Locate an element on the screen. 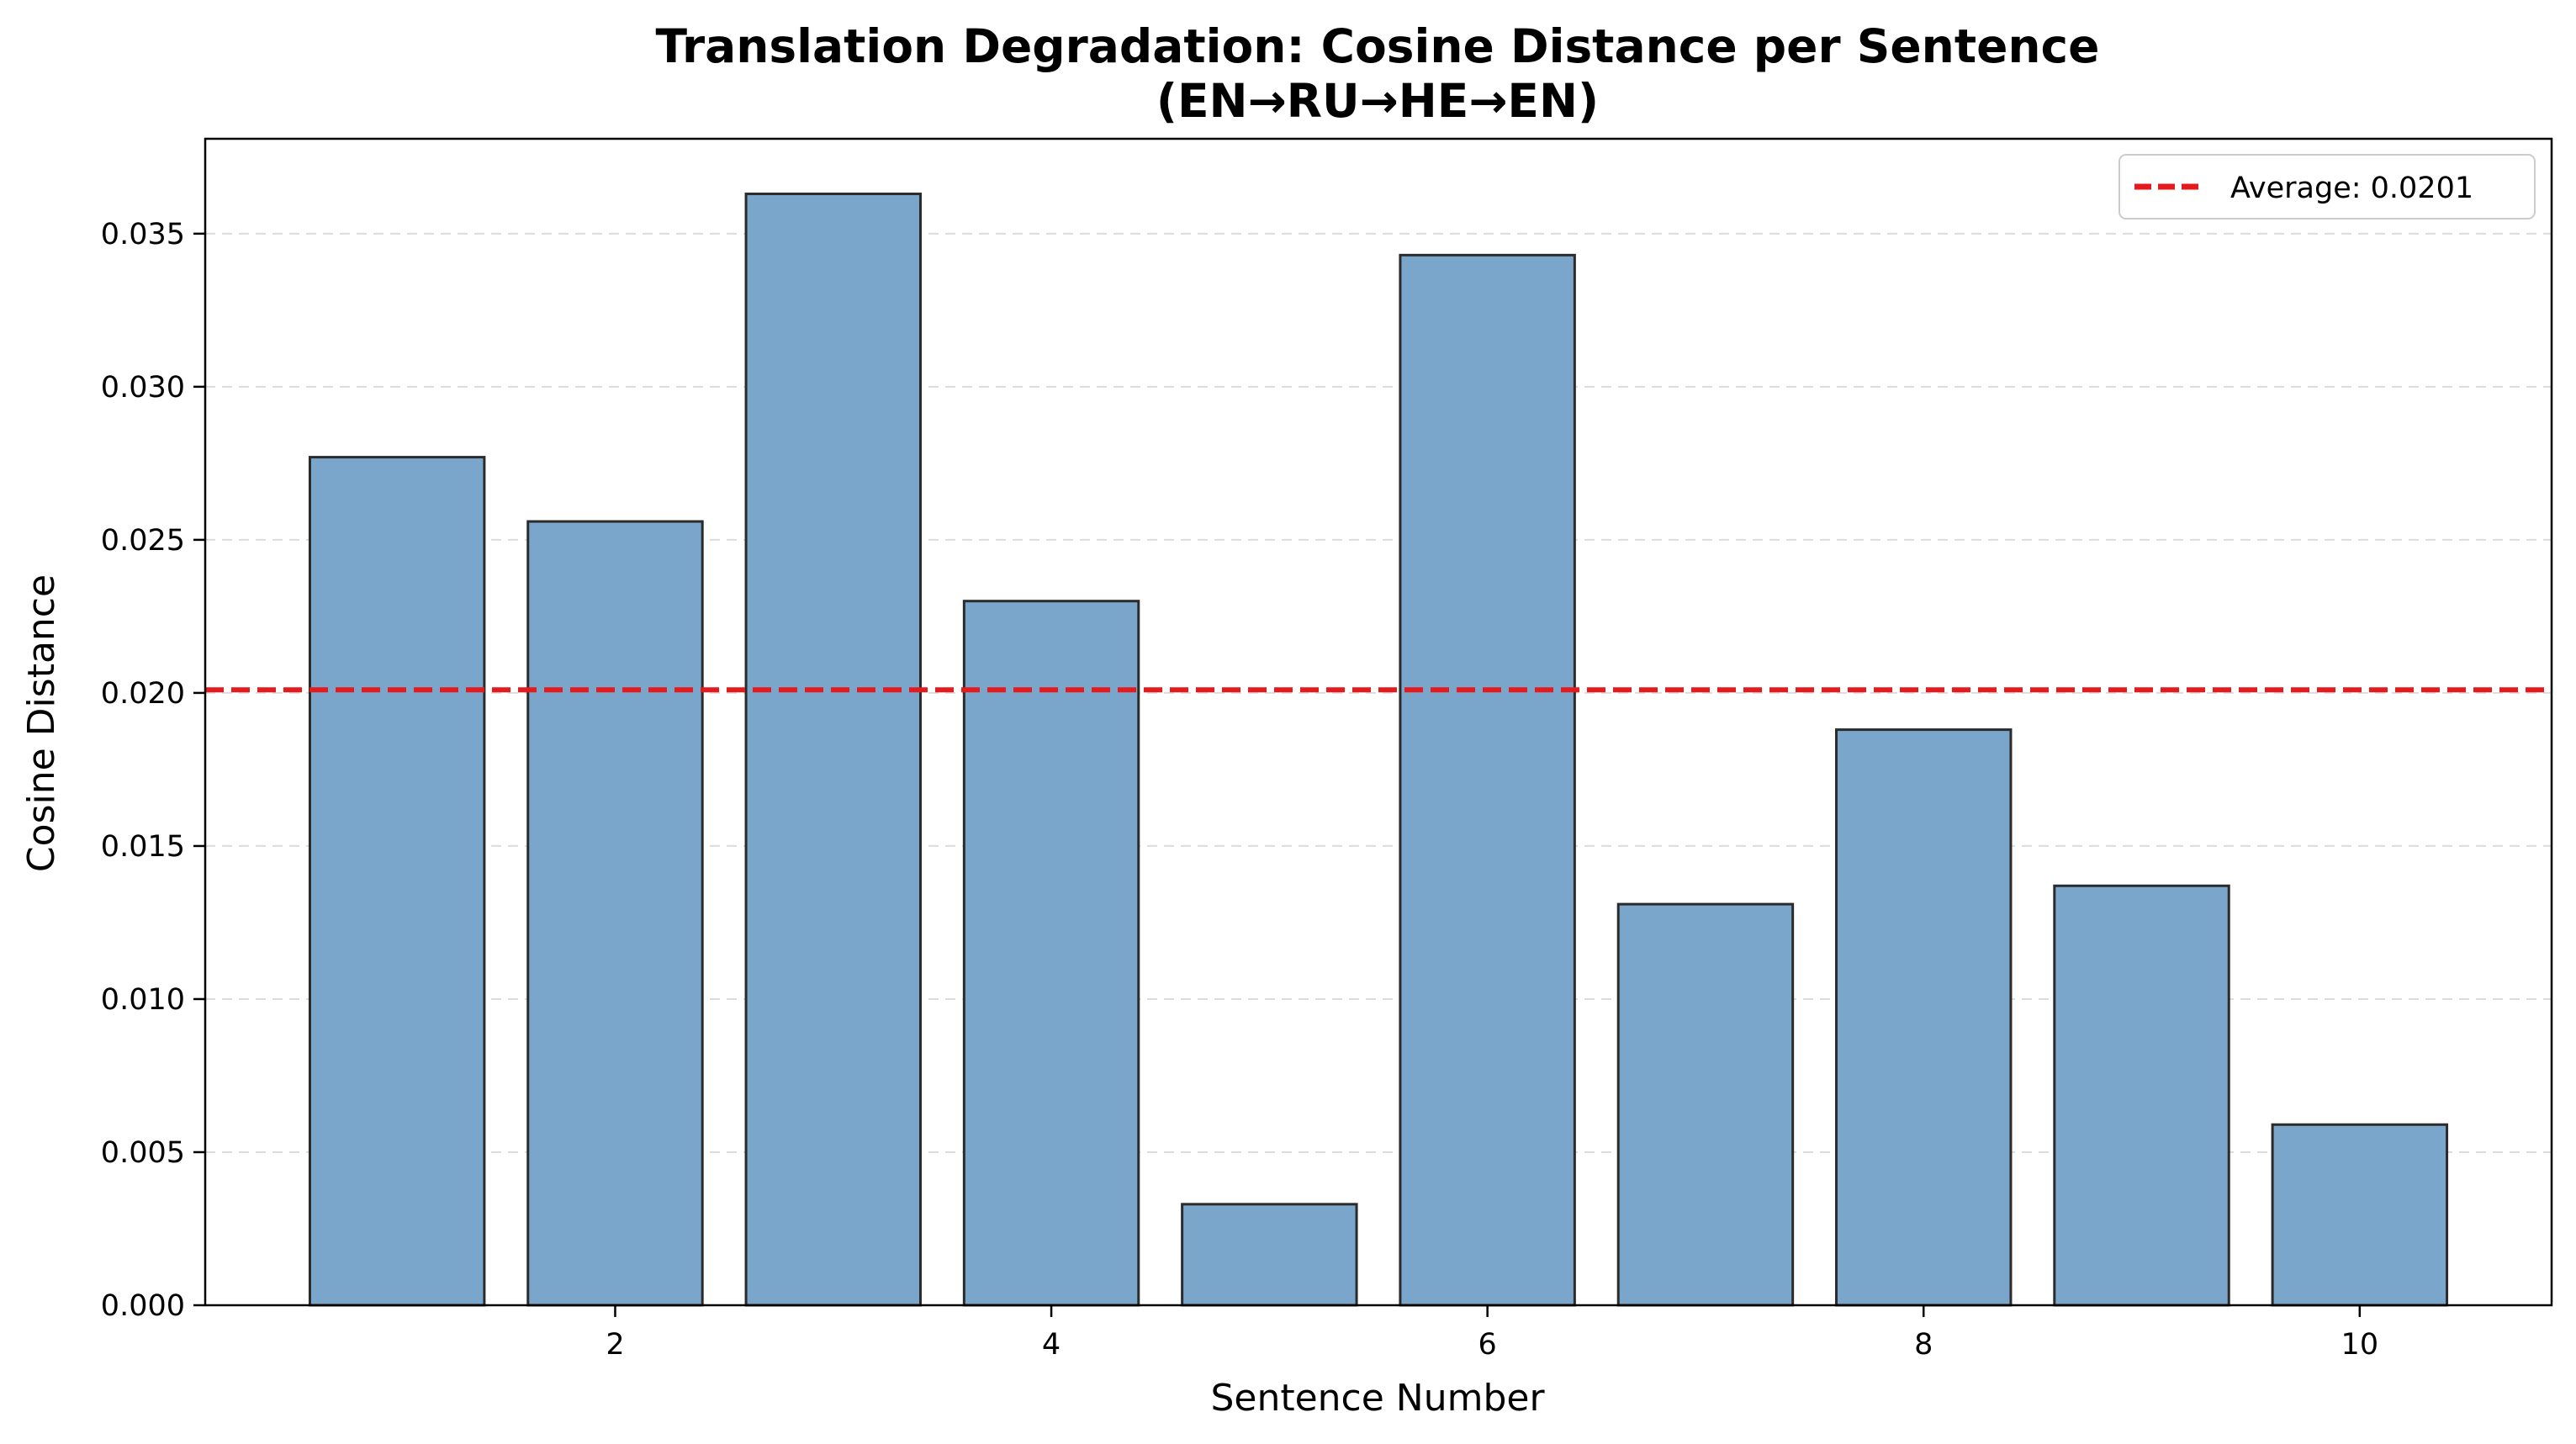 Image resolution: width=2576 pixels, height=1444 pixels. y-tick-label: 0.020 is located at coordinates (143, 694).